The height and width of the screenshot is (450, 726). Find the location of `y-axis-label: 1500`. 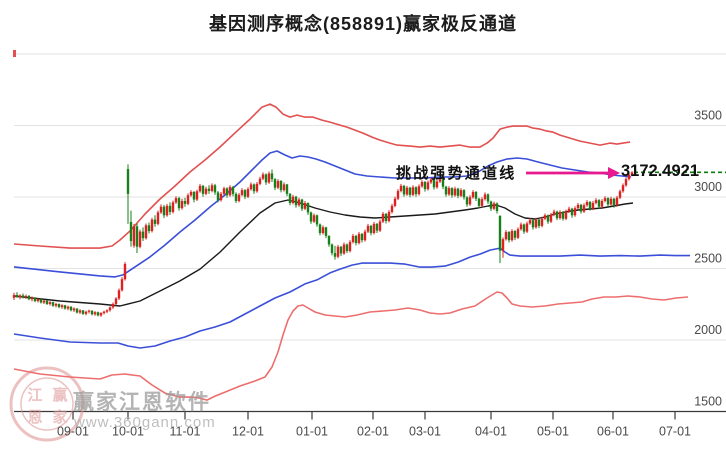

y-axis-label: 1500 is located at coordinates (708, 402).